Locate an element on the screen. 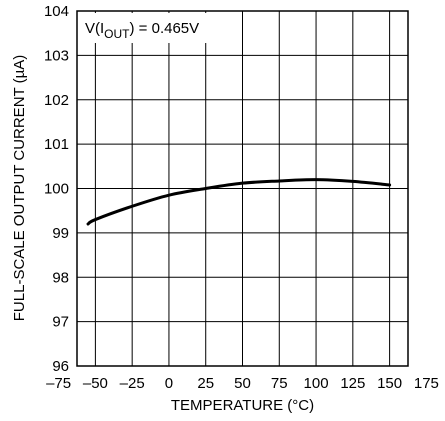  y-tick-label: 103 is located at coordinates (56, 55).